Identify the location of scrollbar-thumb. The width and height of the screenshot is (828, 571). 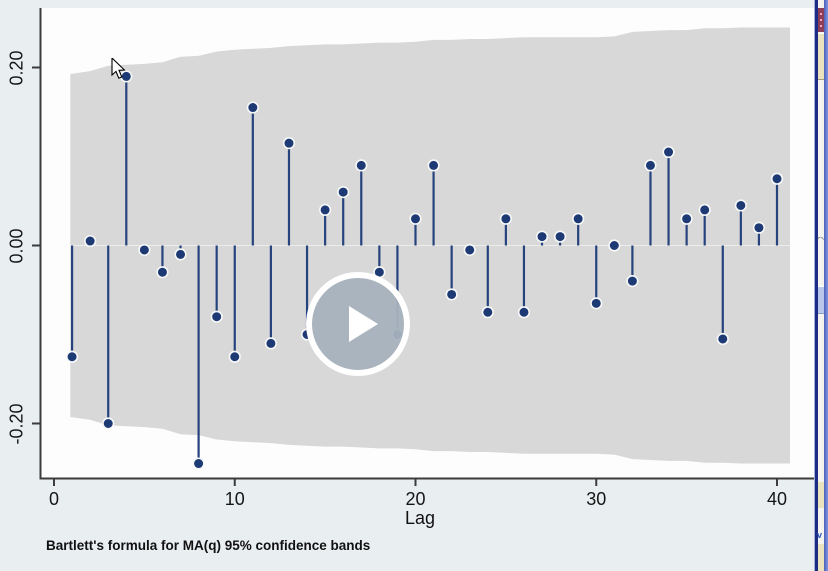
(821, 56).